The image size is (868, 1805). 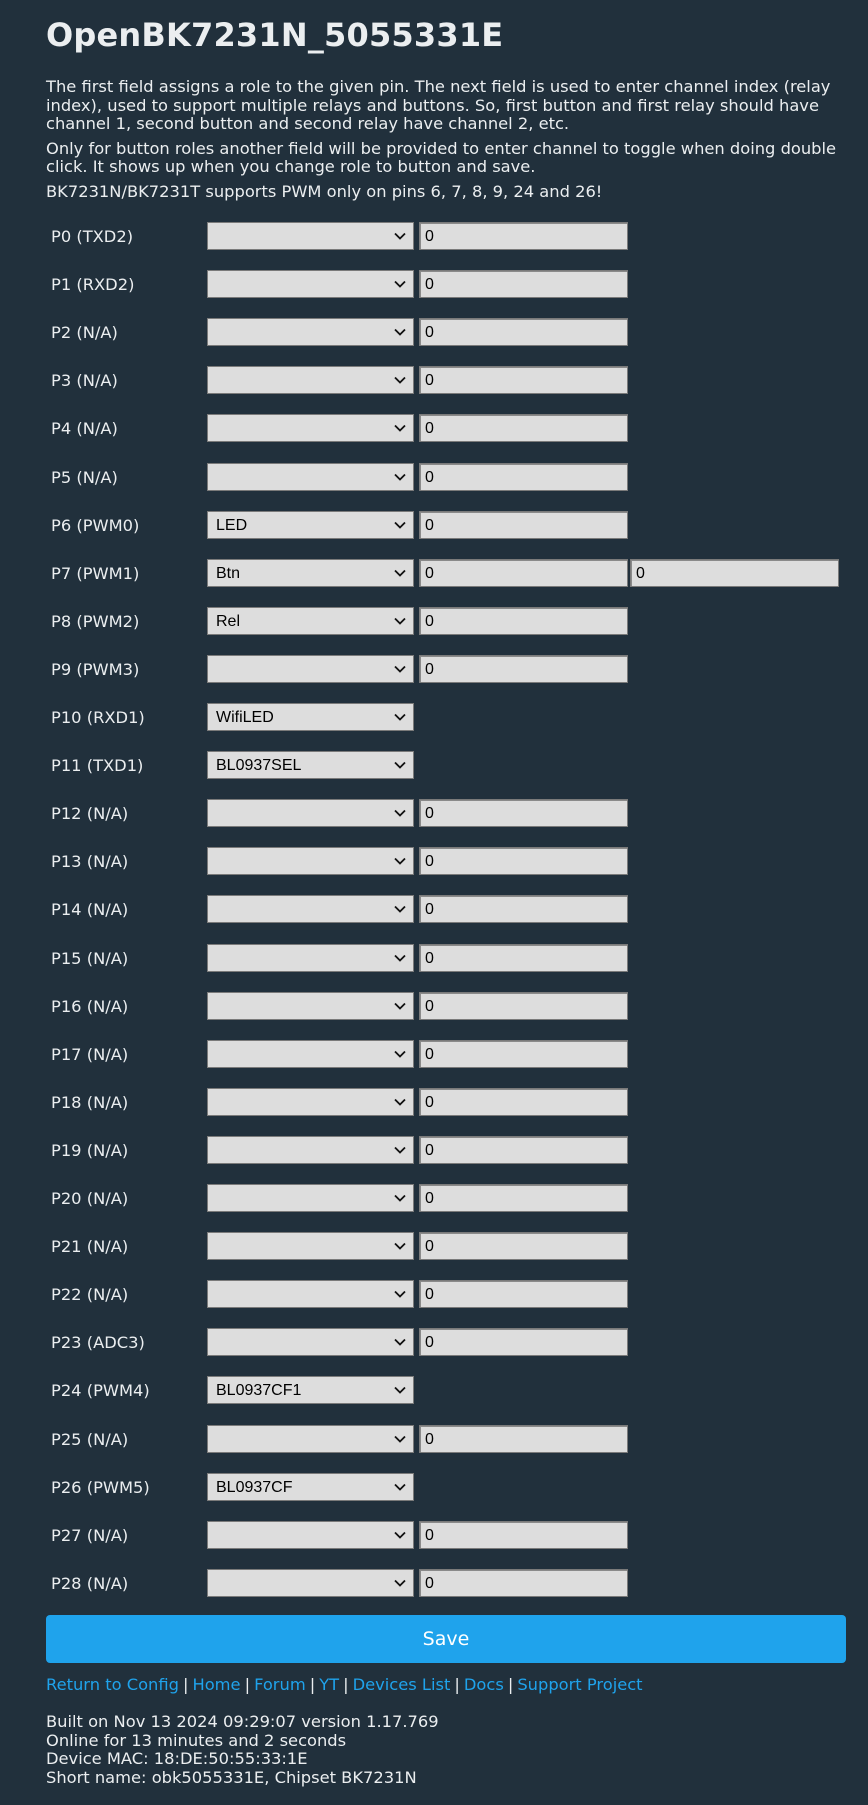 I want to click on pin-row: P12 (N/A) 0, so click(x=434, y=814).